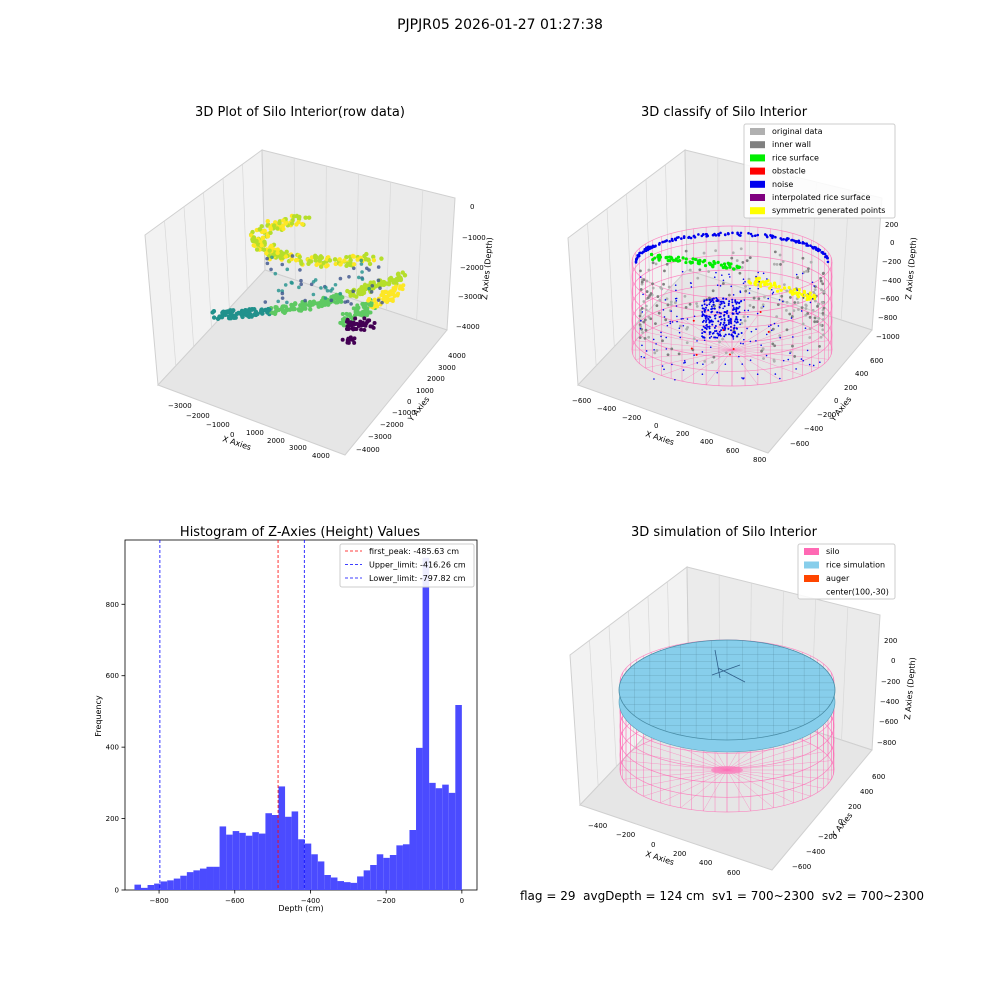  What do you see at coordinates (321, 456) in the screenshot?
I see `raw-xtick: 4000` at bounding box center [321, 456].